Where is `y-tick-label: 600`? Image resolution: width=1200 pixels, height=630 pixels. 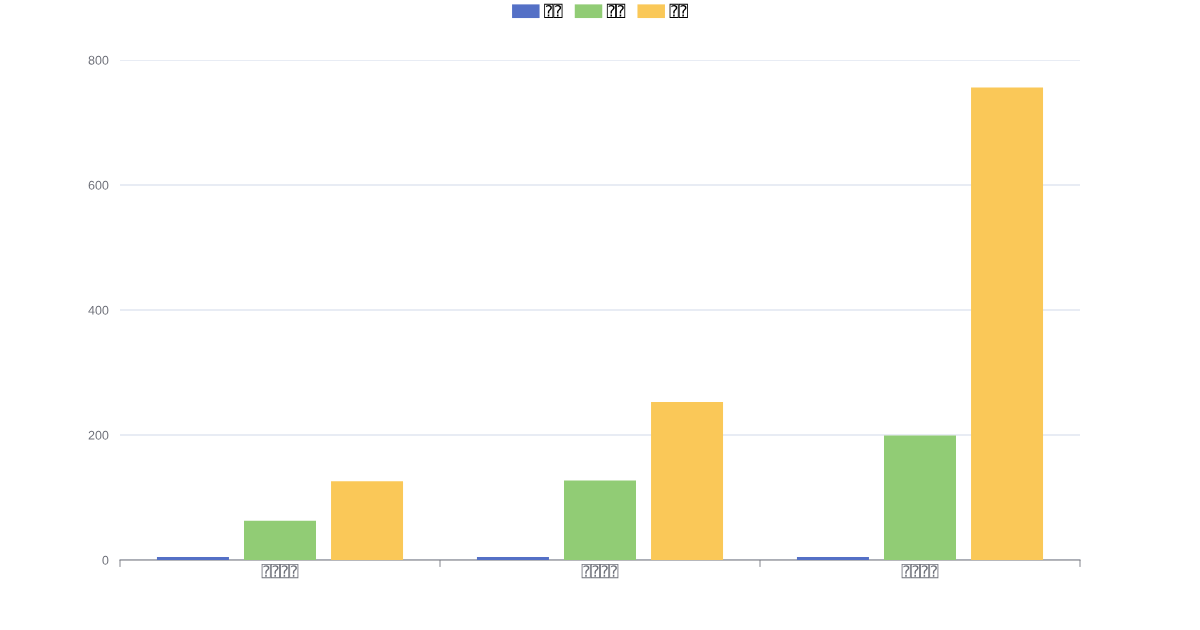 y-tick-label: 600 is located at coordinates (98, 185).